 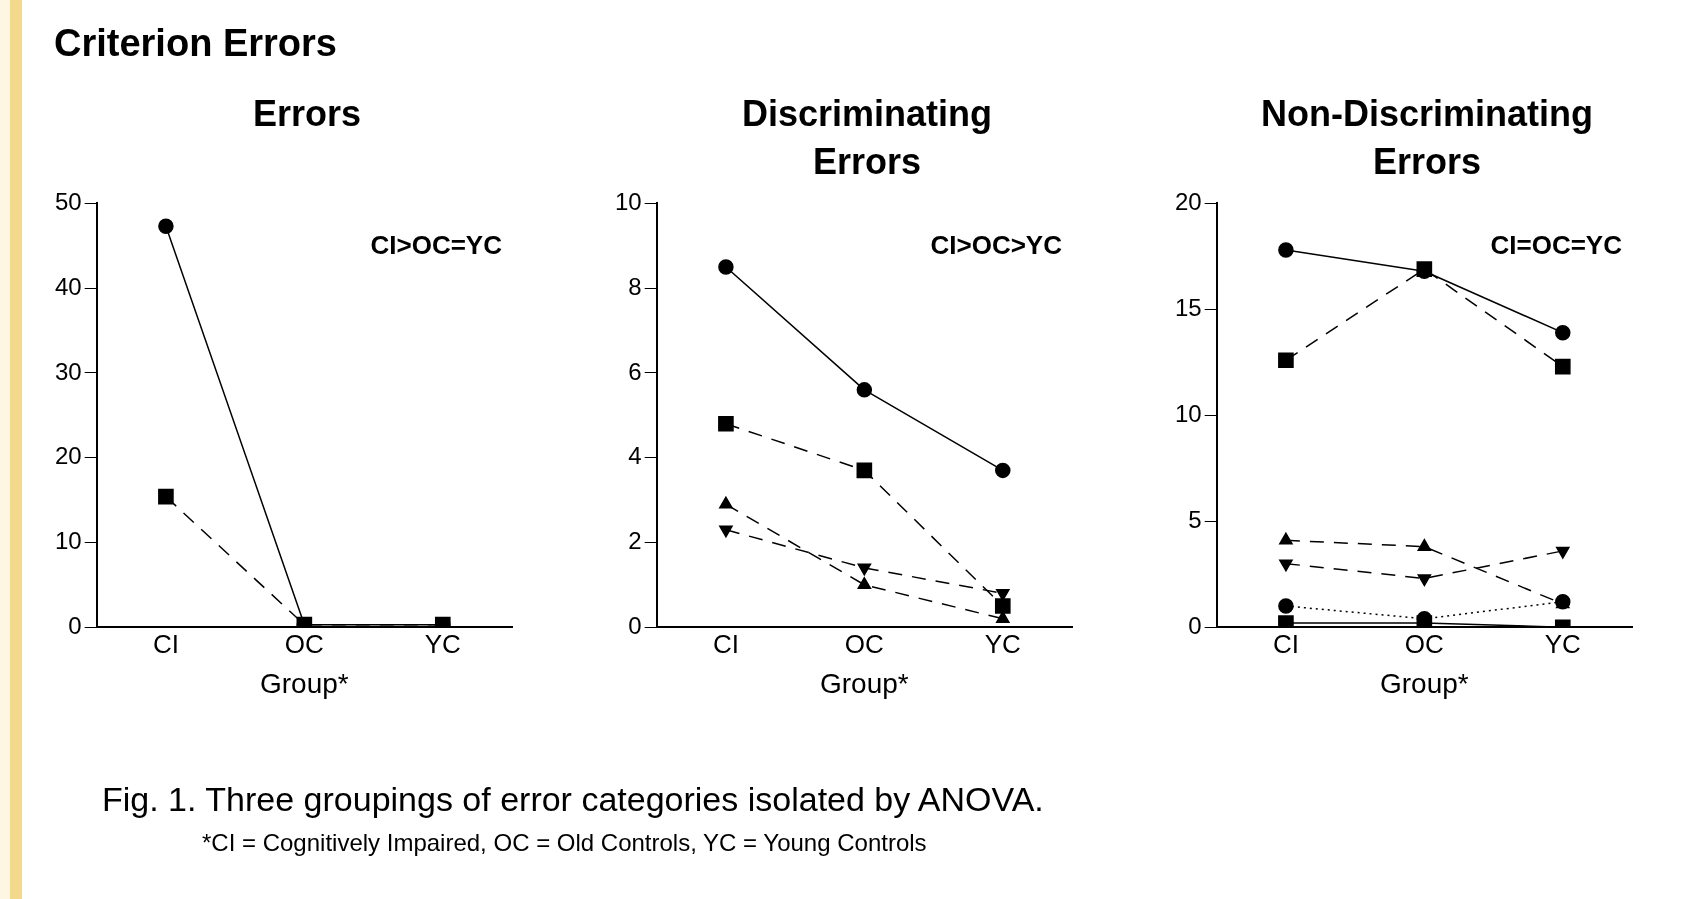 I want to click on y-tick-label: 6, so click(x=635, y=371).